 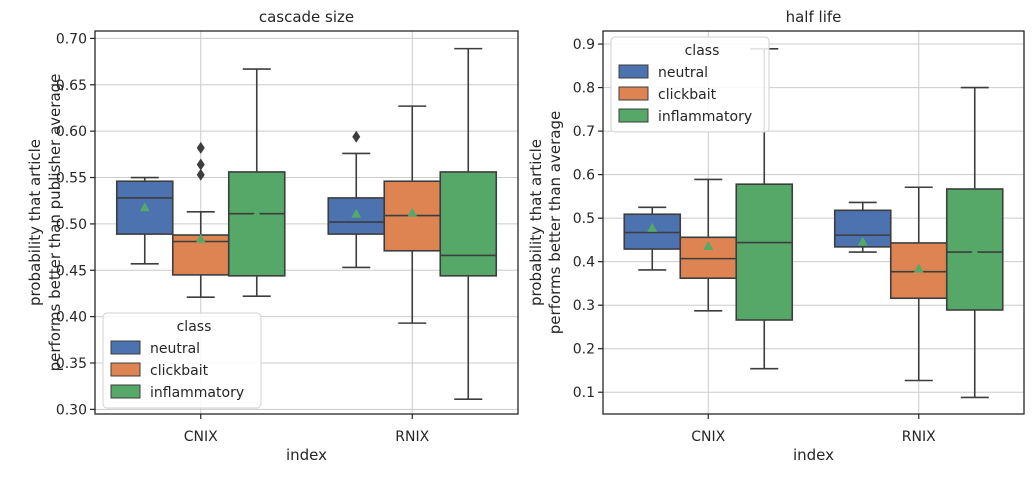 I want to click on y-tick-label: 0.3, so click(x=584, y=306).